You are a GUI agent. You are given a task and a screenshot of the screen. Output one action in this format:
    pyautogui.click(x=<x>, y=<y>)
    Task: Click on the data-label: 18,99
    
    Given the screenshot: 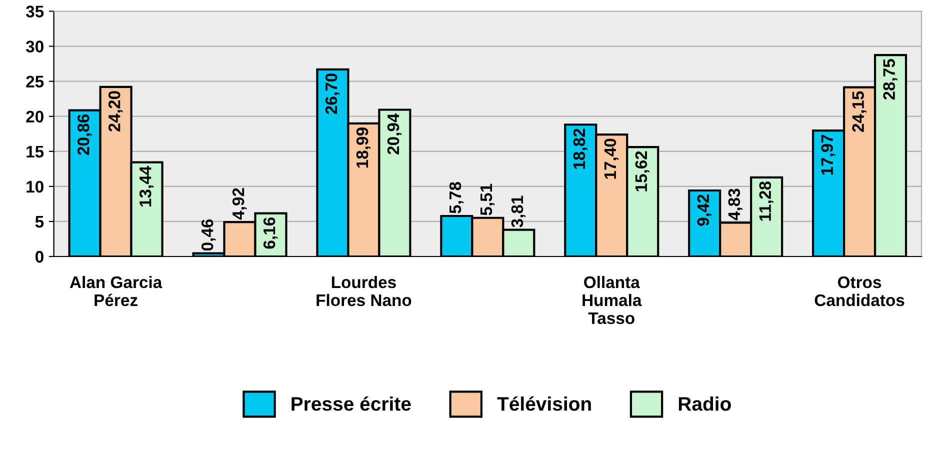 What is the action you would take?
    pyautogui.click(x=363, y=148)
    